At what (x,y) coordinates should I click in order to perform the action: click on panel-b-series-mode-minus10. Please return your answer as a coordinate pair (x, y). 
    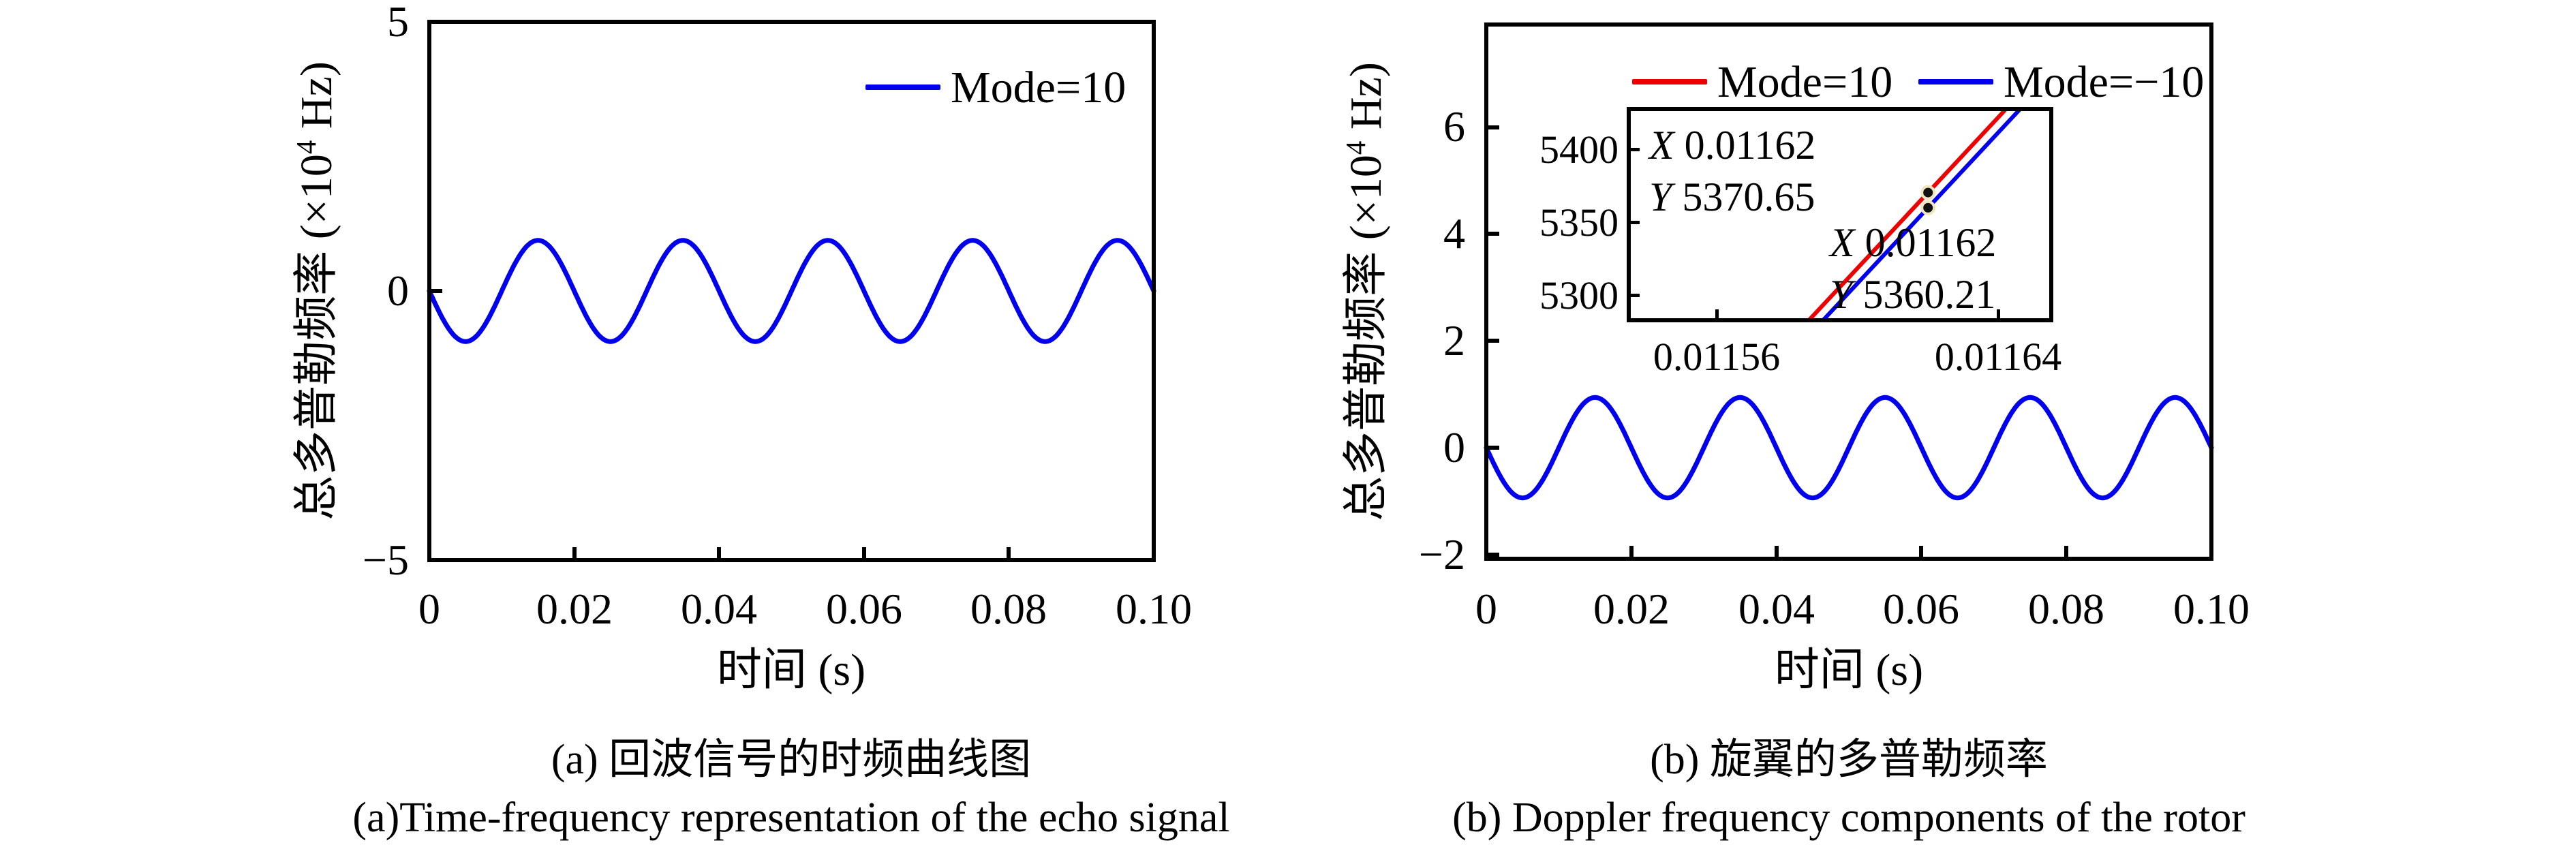
    Looking at the image, I should click on (1849, 448).